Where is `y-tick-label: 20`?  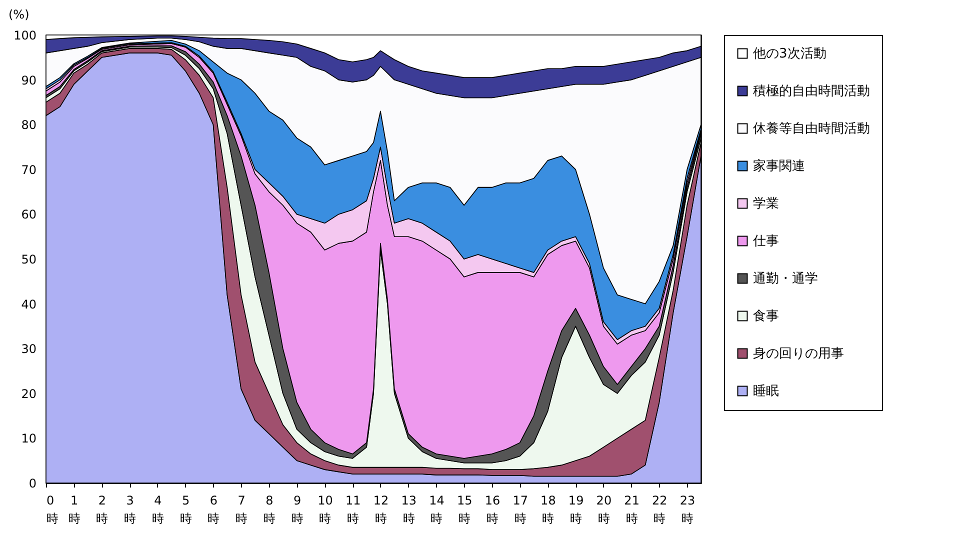 y-tick-label: 20 is located at coordinates (28, 393).